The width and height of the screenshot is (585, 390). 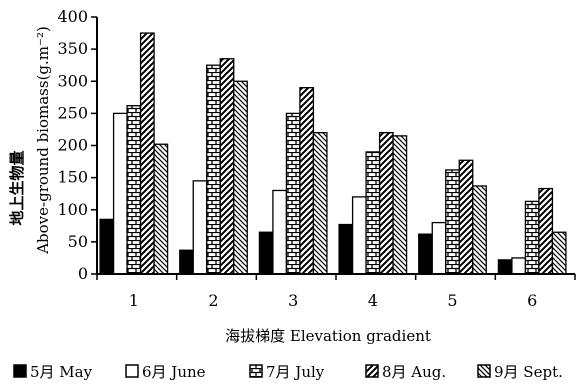 What do you see at coordinates (17, 187) in the screenshot?
I see `y-axis-title-cn: 地上生物量` at bounding box center [17, 187].